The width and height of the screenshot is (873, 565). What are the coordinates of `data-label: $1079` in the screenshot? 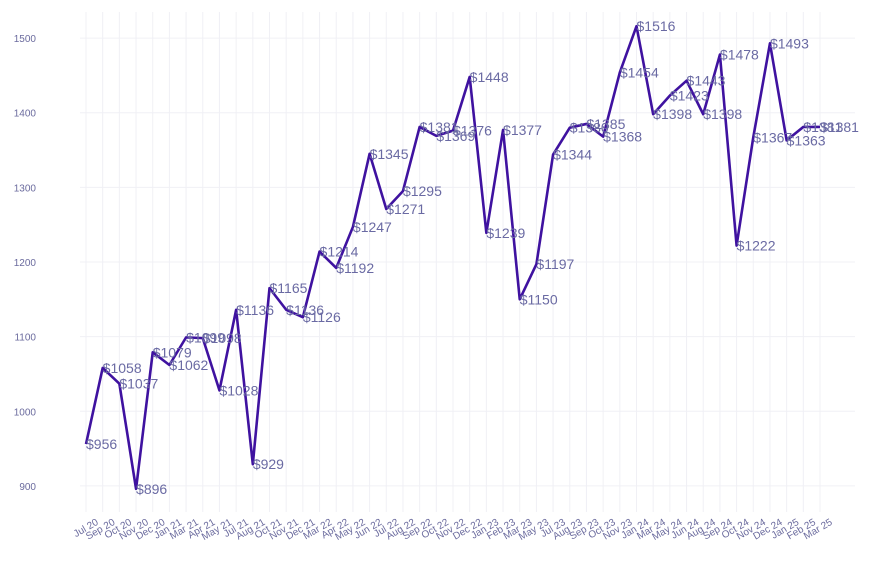 It's located at (172, 352).